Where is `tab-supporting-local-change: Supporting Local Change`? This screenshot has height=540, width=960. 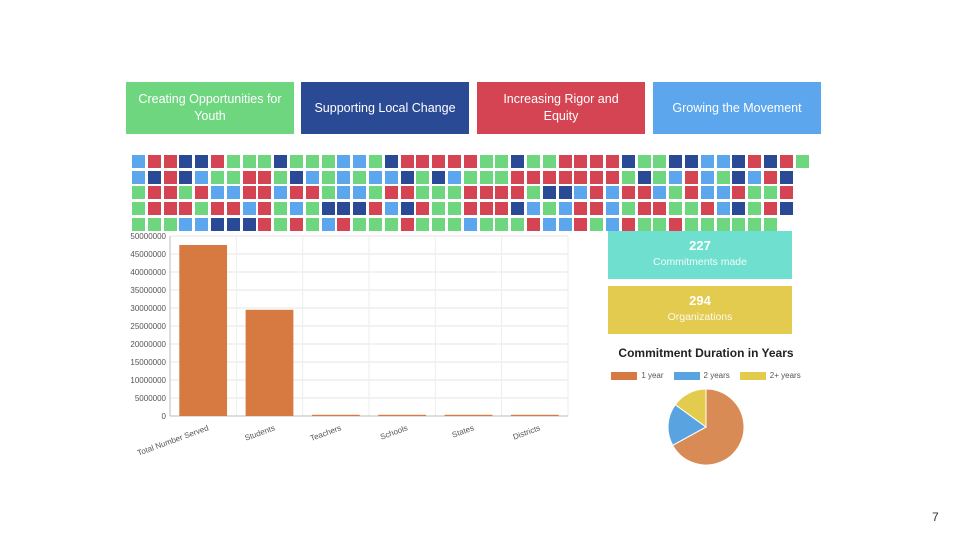
tab-supporting-local-change: Supporting Local Change is located at coordinates (385, 108).